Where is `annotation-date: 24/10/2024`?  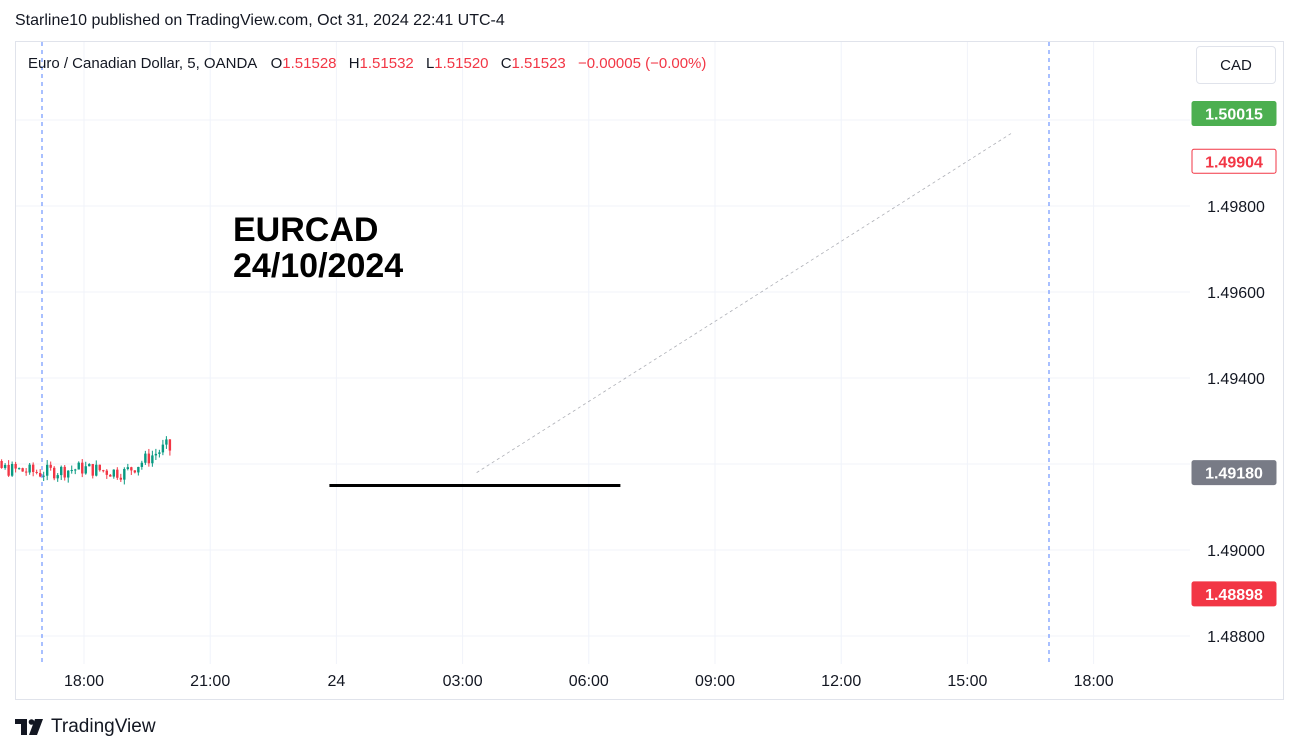 annotation-date: 24/10/2024 is located at coordinates (318, 266).